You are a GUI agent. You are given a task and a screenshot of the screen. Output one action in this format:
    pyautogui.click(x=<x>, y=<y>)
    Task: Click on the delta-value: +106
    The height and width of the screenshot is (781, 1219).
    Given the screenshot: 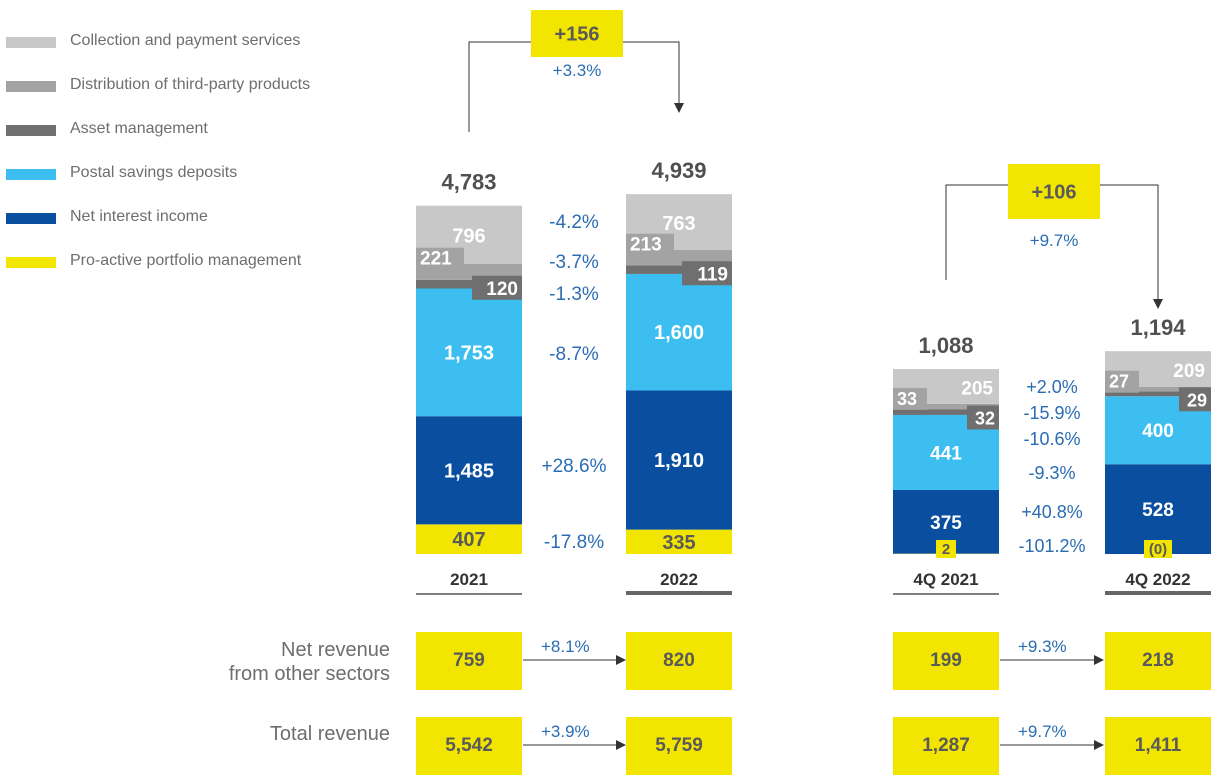 What is the action you would take?
    pyautogui.click(x=1053, y=193)
    